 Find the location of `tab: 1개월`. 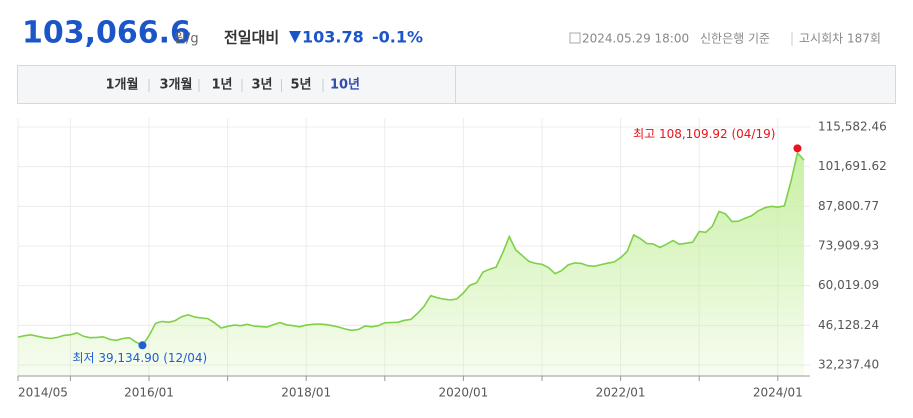

tab: 1개월 is located at coordinates (122, 85).